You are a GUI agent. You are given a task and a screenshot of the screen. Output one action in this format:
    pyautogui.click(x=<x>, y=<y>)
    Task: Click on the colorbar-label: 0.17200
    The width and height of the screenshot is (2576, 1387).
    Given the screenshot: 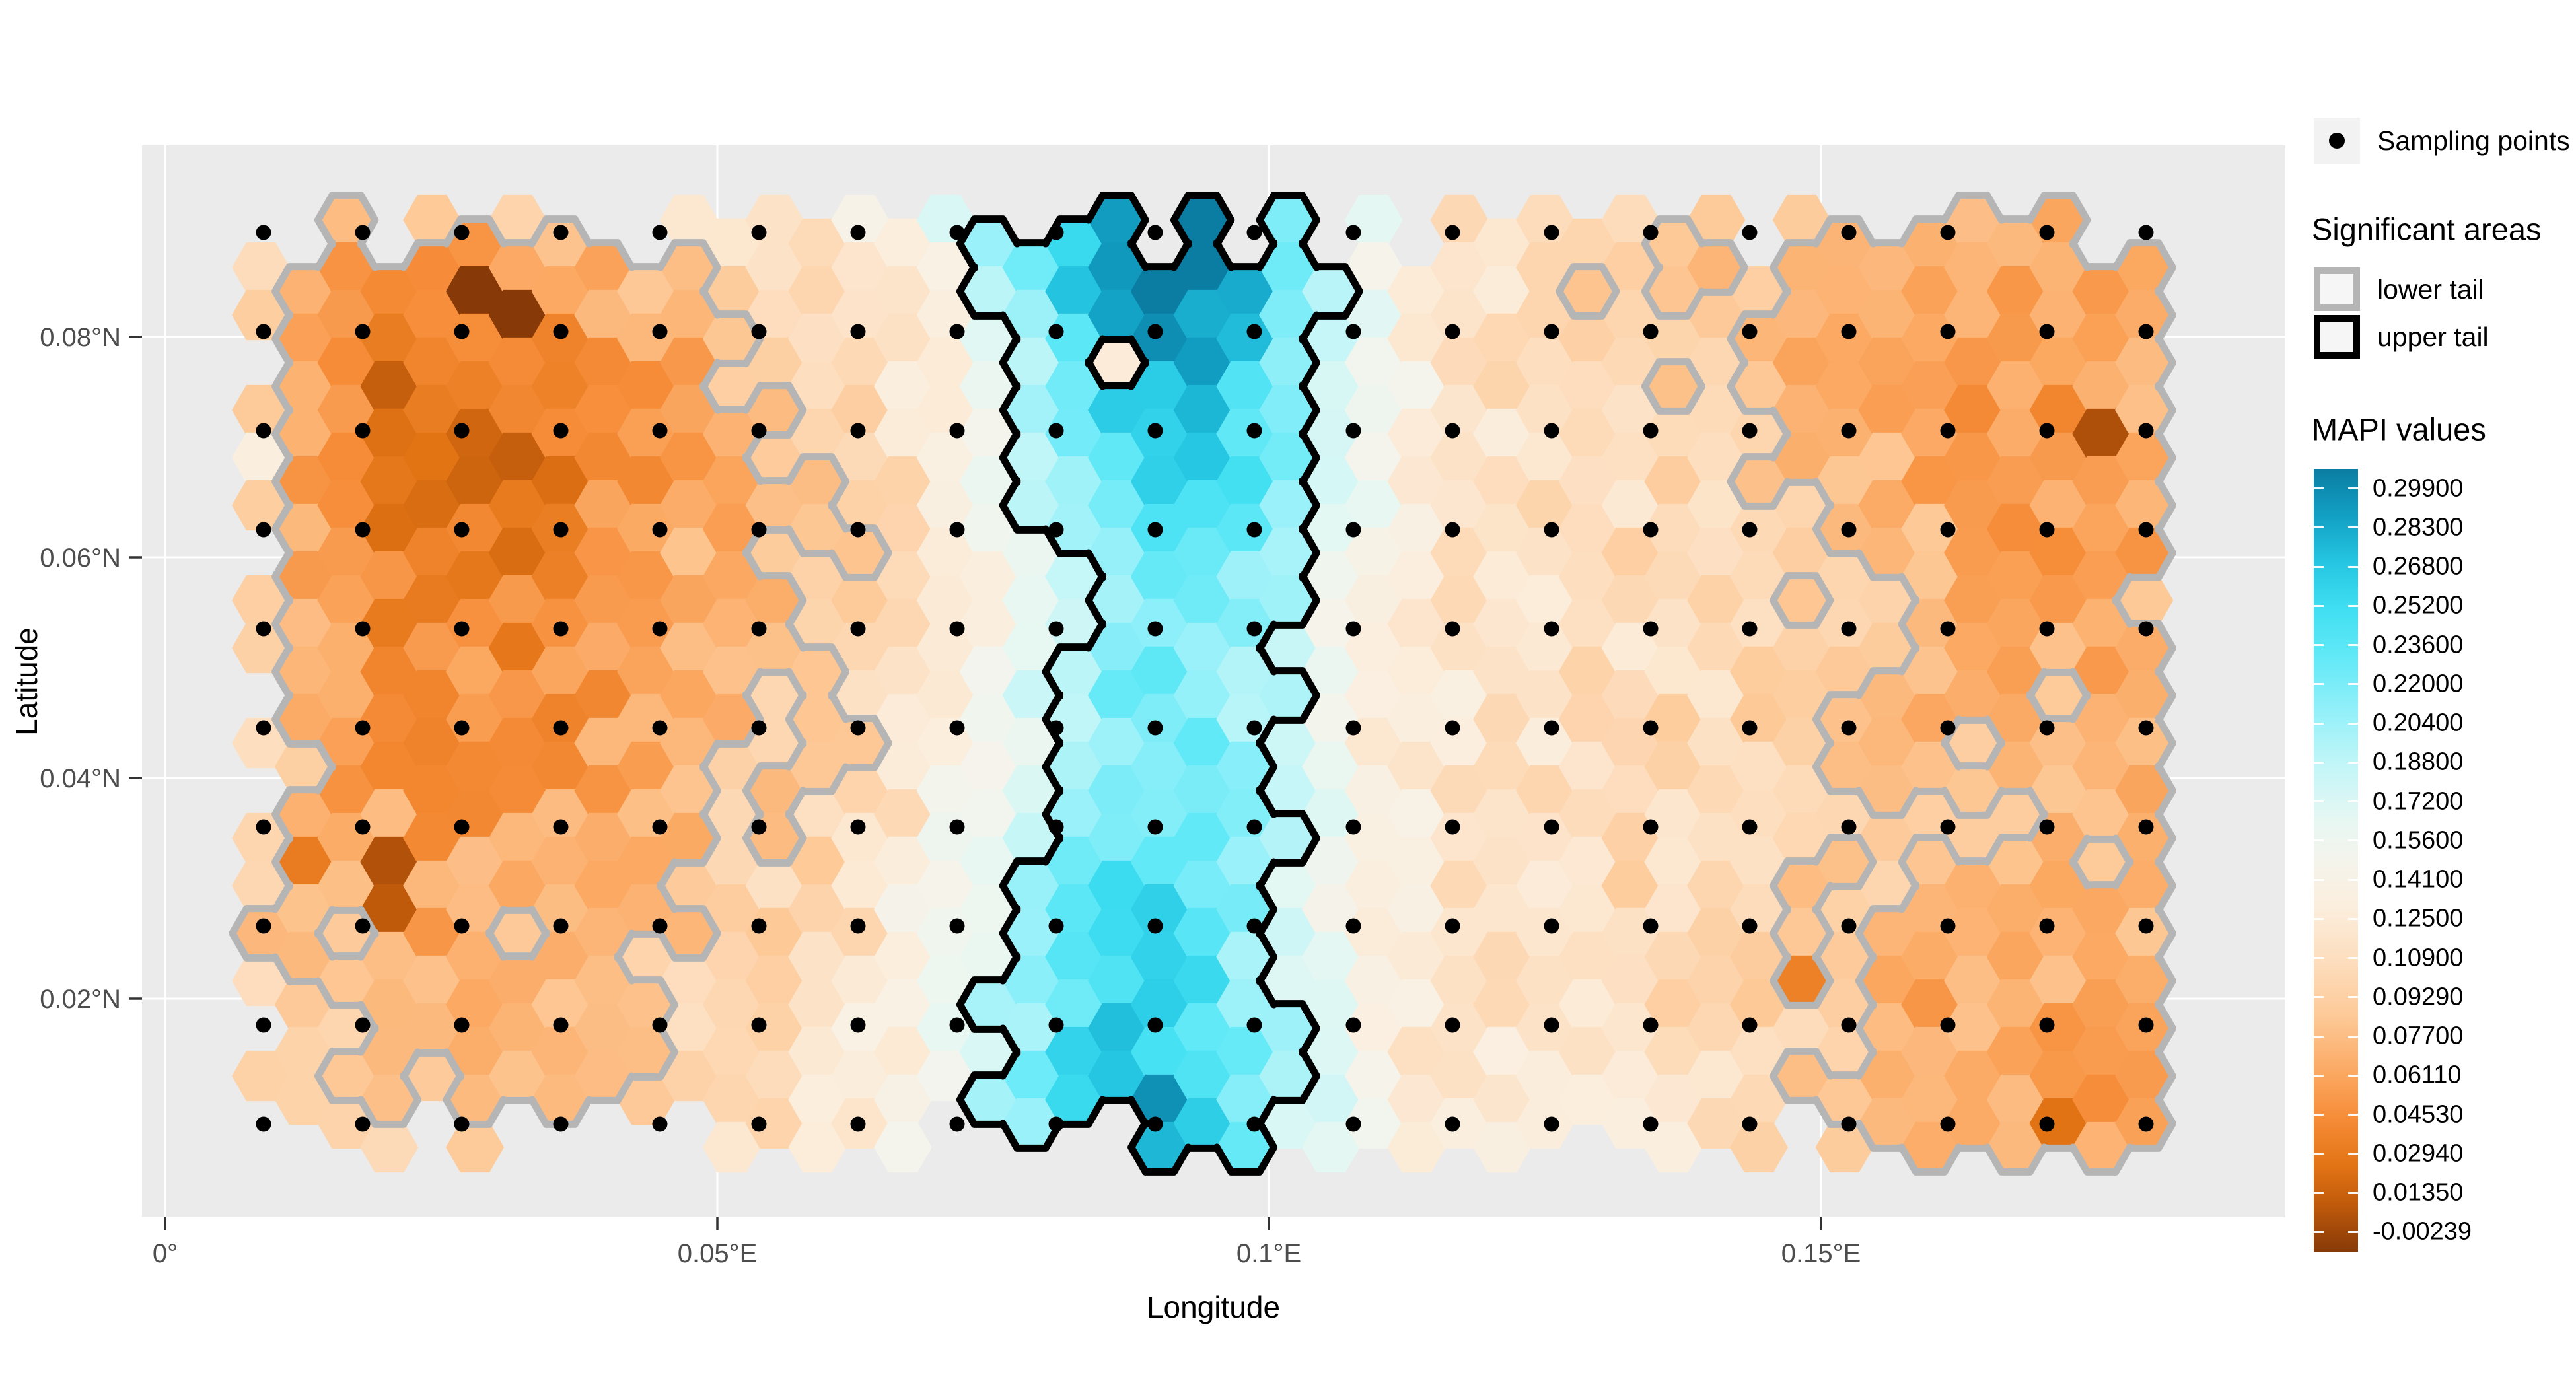 What is the action you would take?
    pyautogui.click(x=2419, y=801)
    